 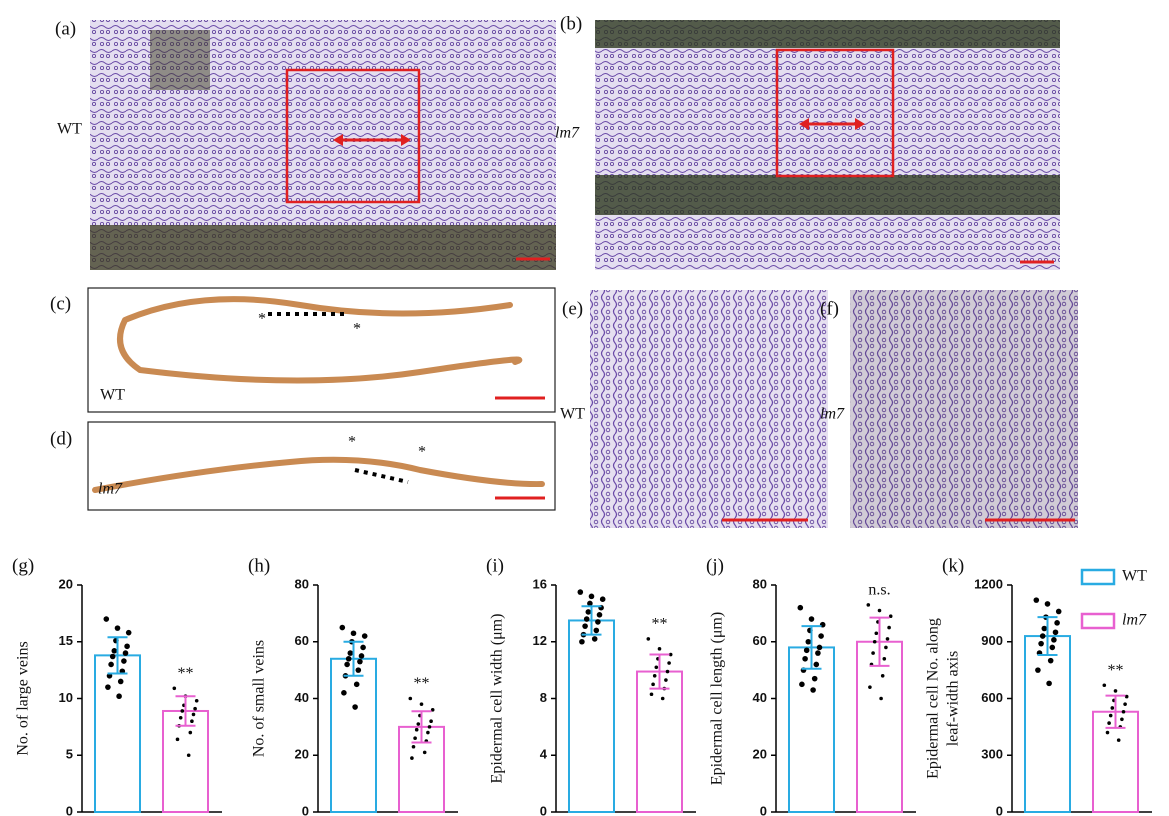 What do you see at coordinates (715, 565) in the screenshot?
I see `panel-label: (j)` at bounding box center [715, 565].